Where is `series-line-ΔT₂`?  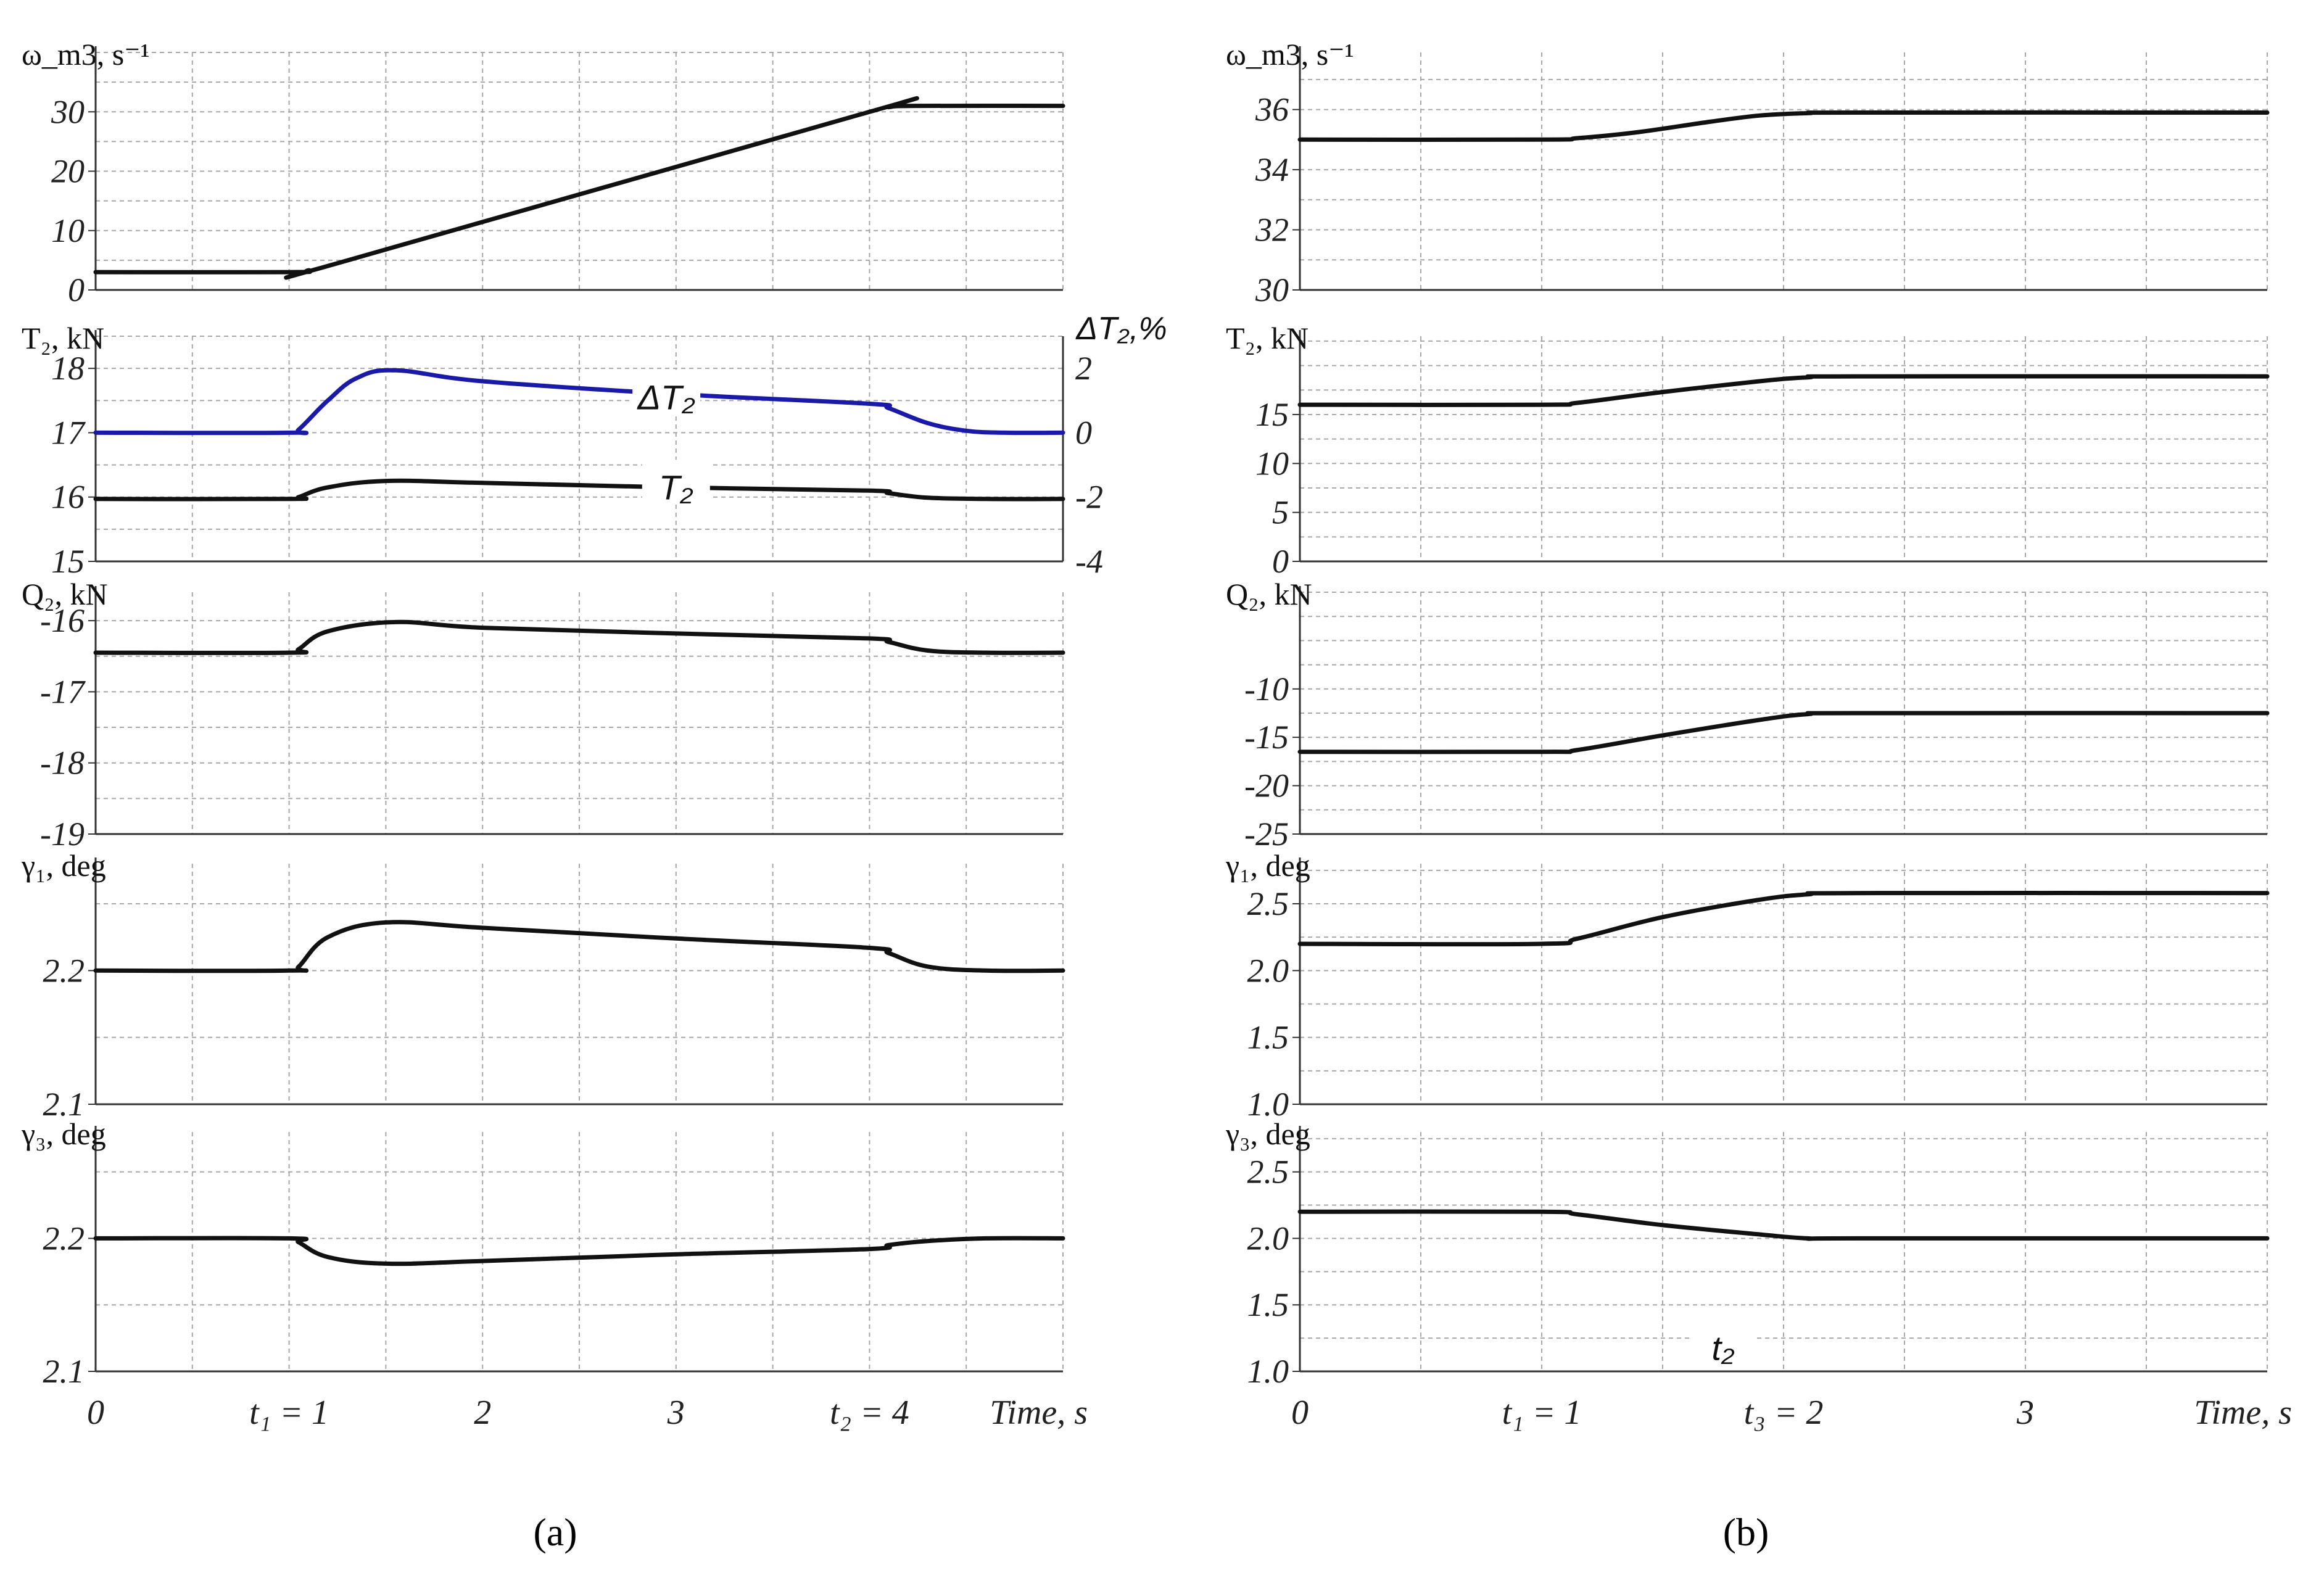 series-line-ΔT₂ is located at coordinates (579, 402).